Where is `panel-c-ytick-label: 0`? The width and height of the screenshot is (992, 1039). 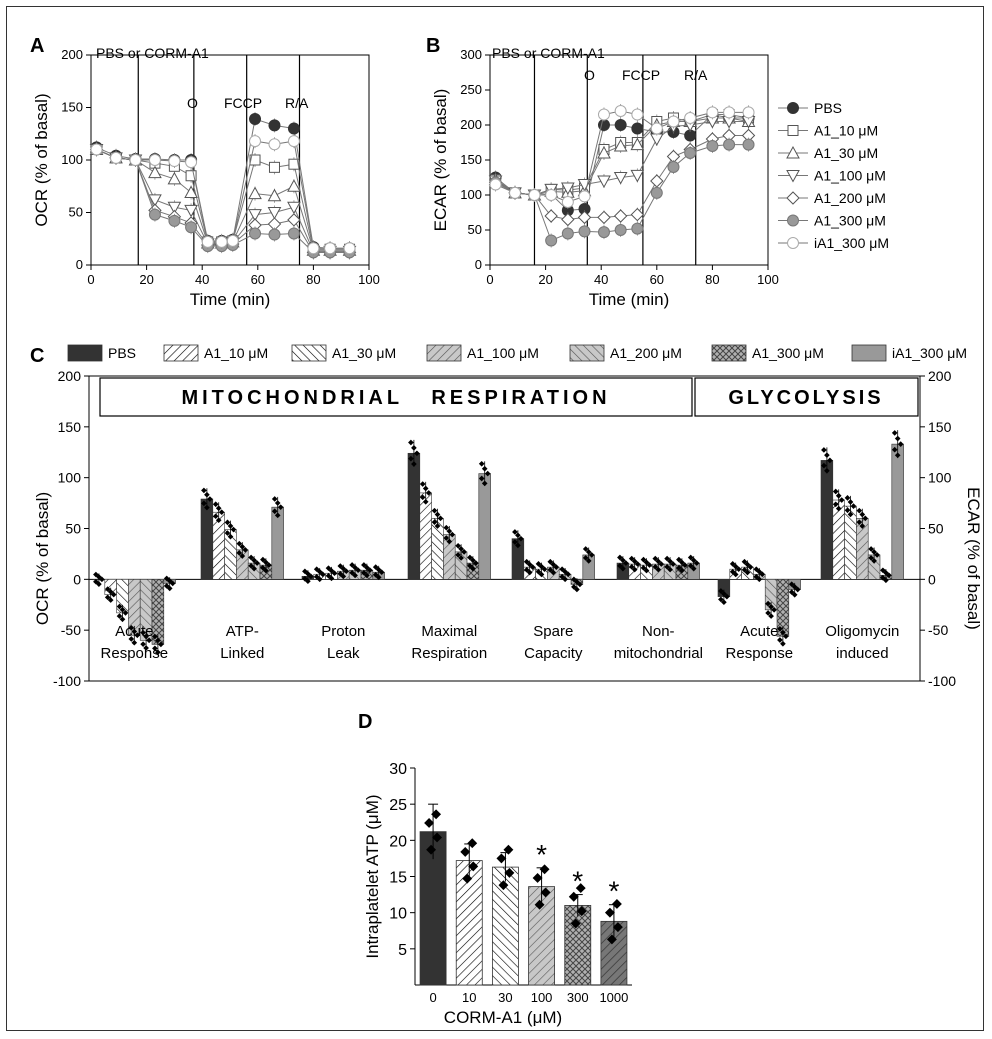 panel-c-ytick-label: 0 is located at coordinates (77, 579).